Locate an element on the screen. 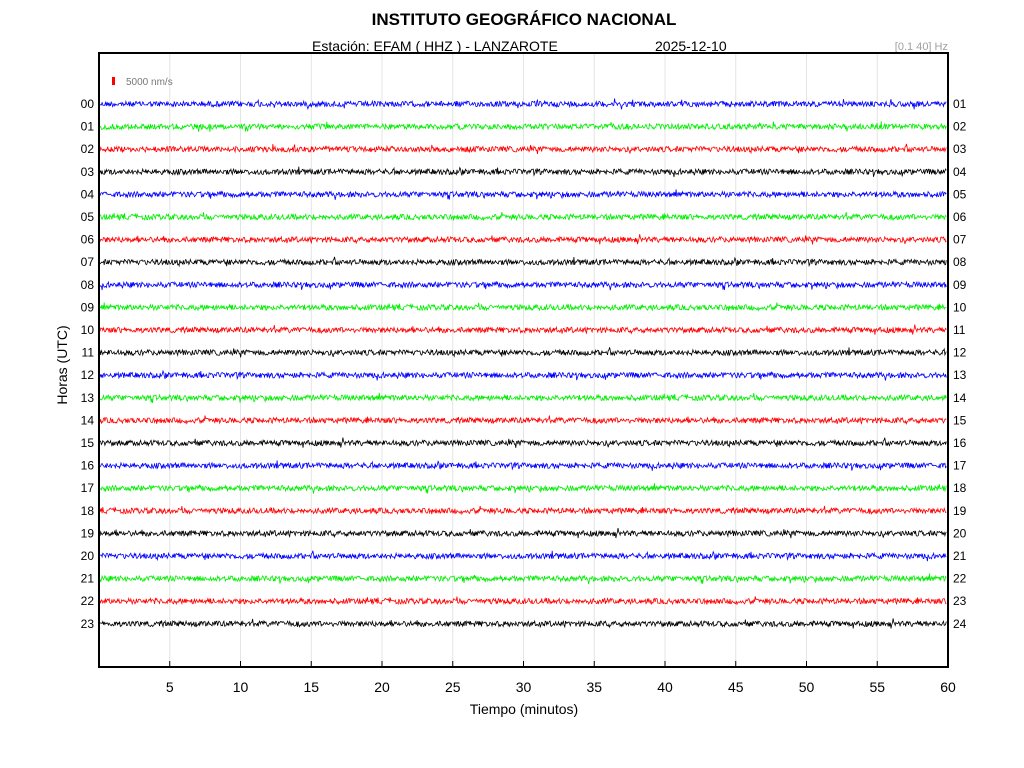 The width and height of the screenshot is (1024, 768). filter-band-label: [0.1 40] Hz is located at coordinates (921, 47).